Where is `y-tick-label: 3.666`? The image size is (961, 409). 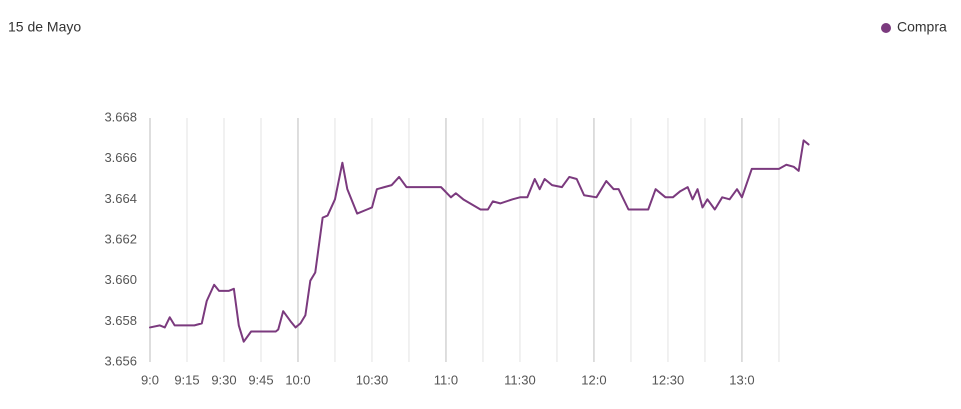
y-tick-label: 3.666 is located at coordinates (120, 157).